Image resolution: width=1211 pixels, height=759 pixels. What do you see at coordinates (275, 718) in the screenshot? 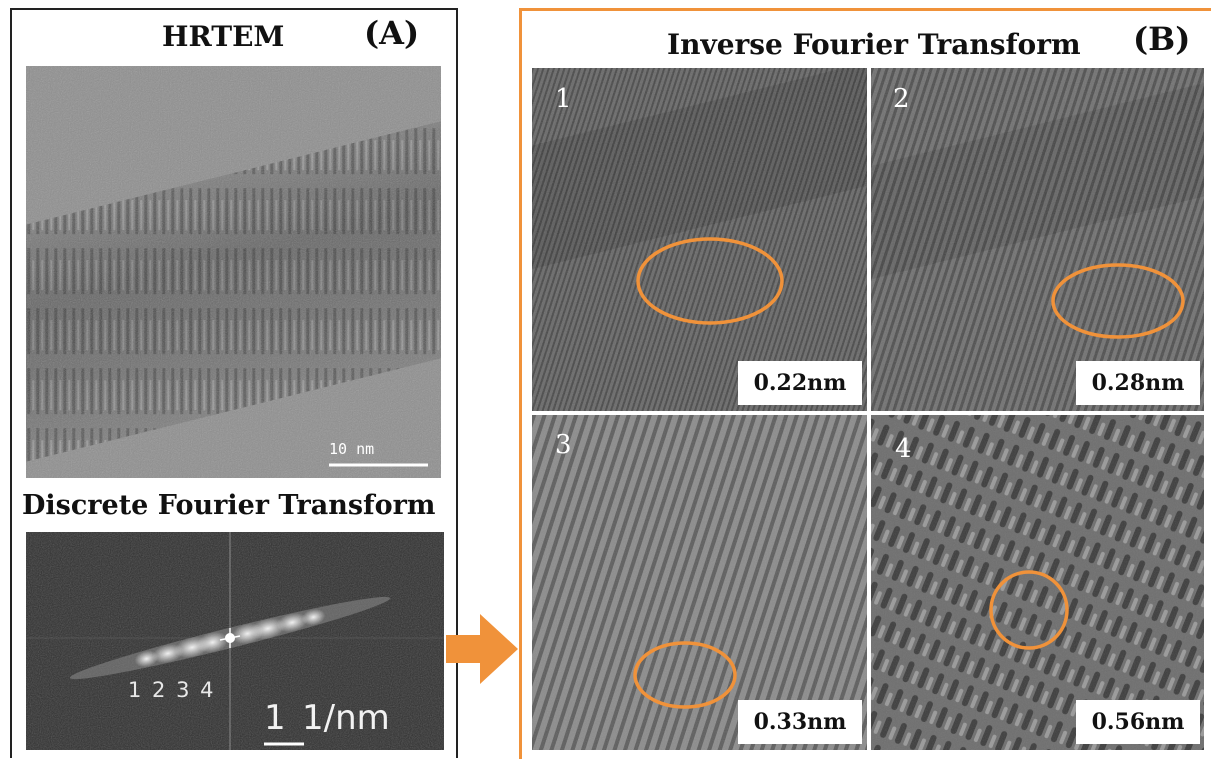
I see `dft-scale-number: 1` at bounding box center [275, 718].